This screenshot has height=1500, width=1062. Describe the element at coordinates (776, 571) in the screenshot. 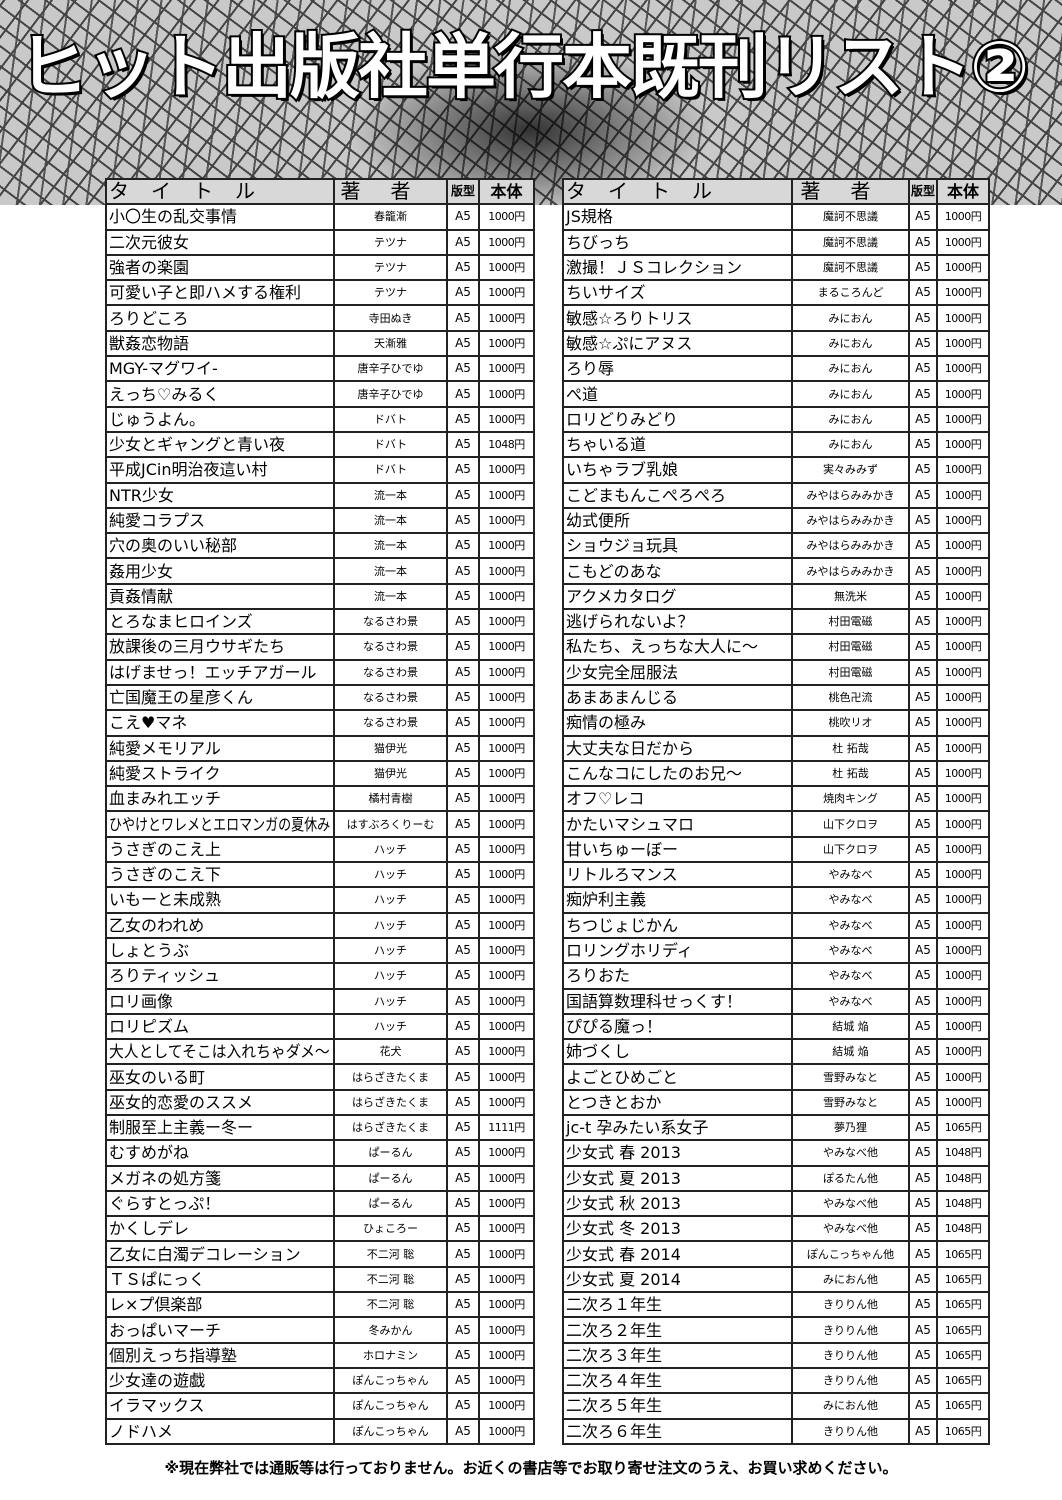

I see `table-row: こもどのあな みやはらみみかき A5 1000円` at that location.